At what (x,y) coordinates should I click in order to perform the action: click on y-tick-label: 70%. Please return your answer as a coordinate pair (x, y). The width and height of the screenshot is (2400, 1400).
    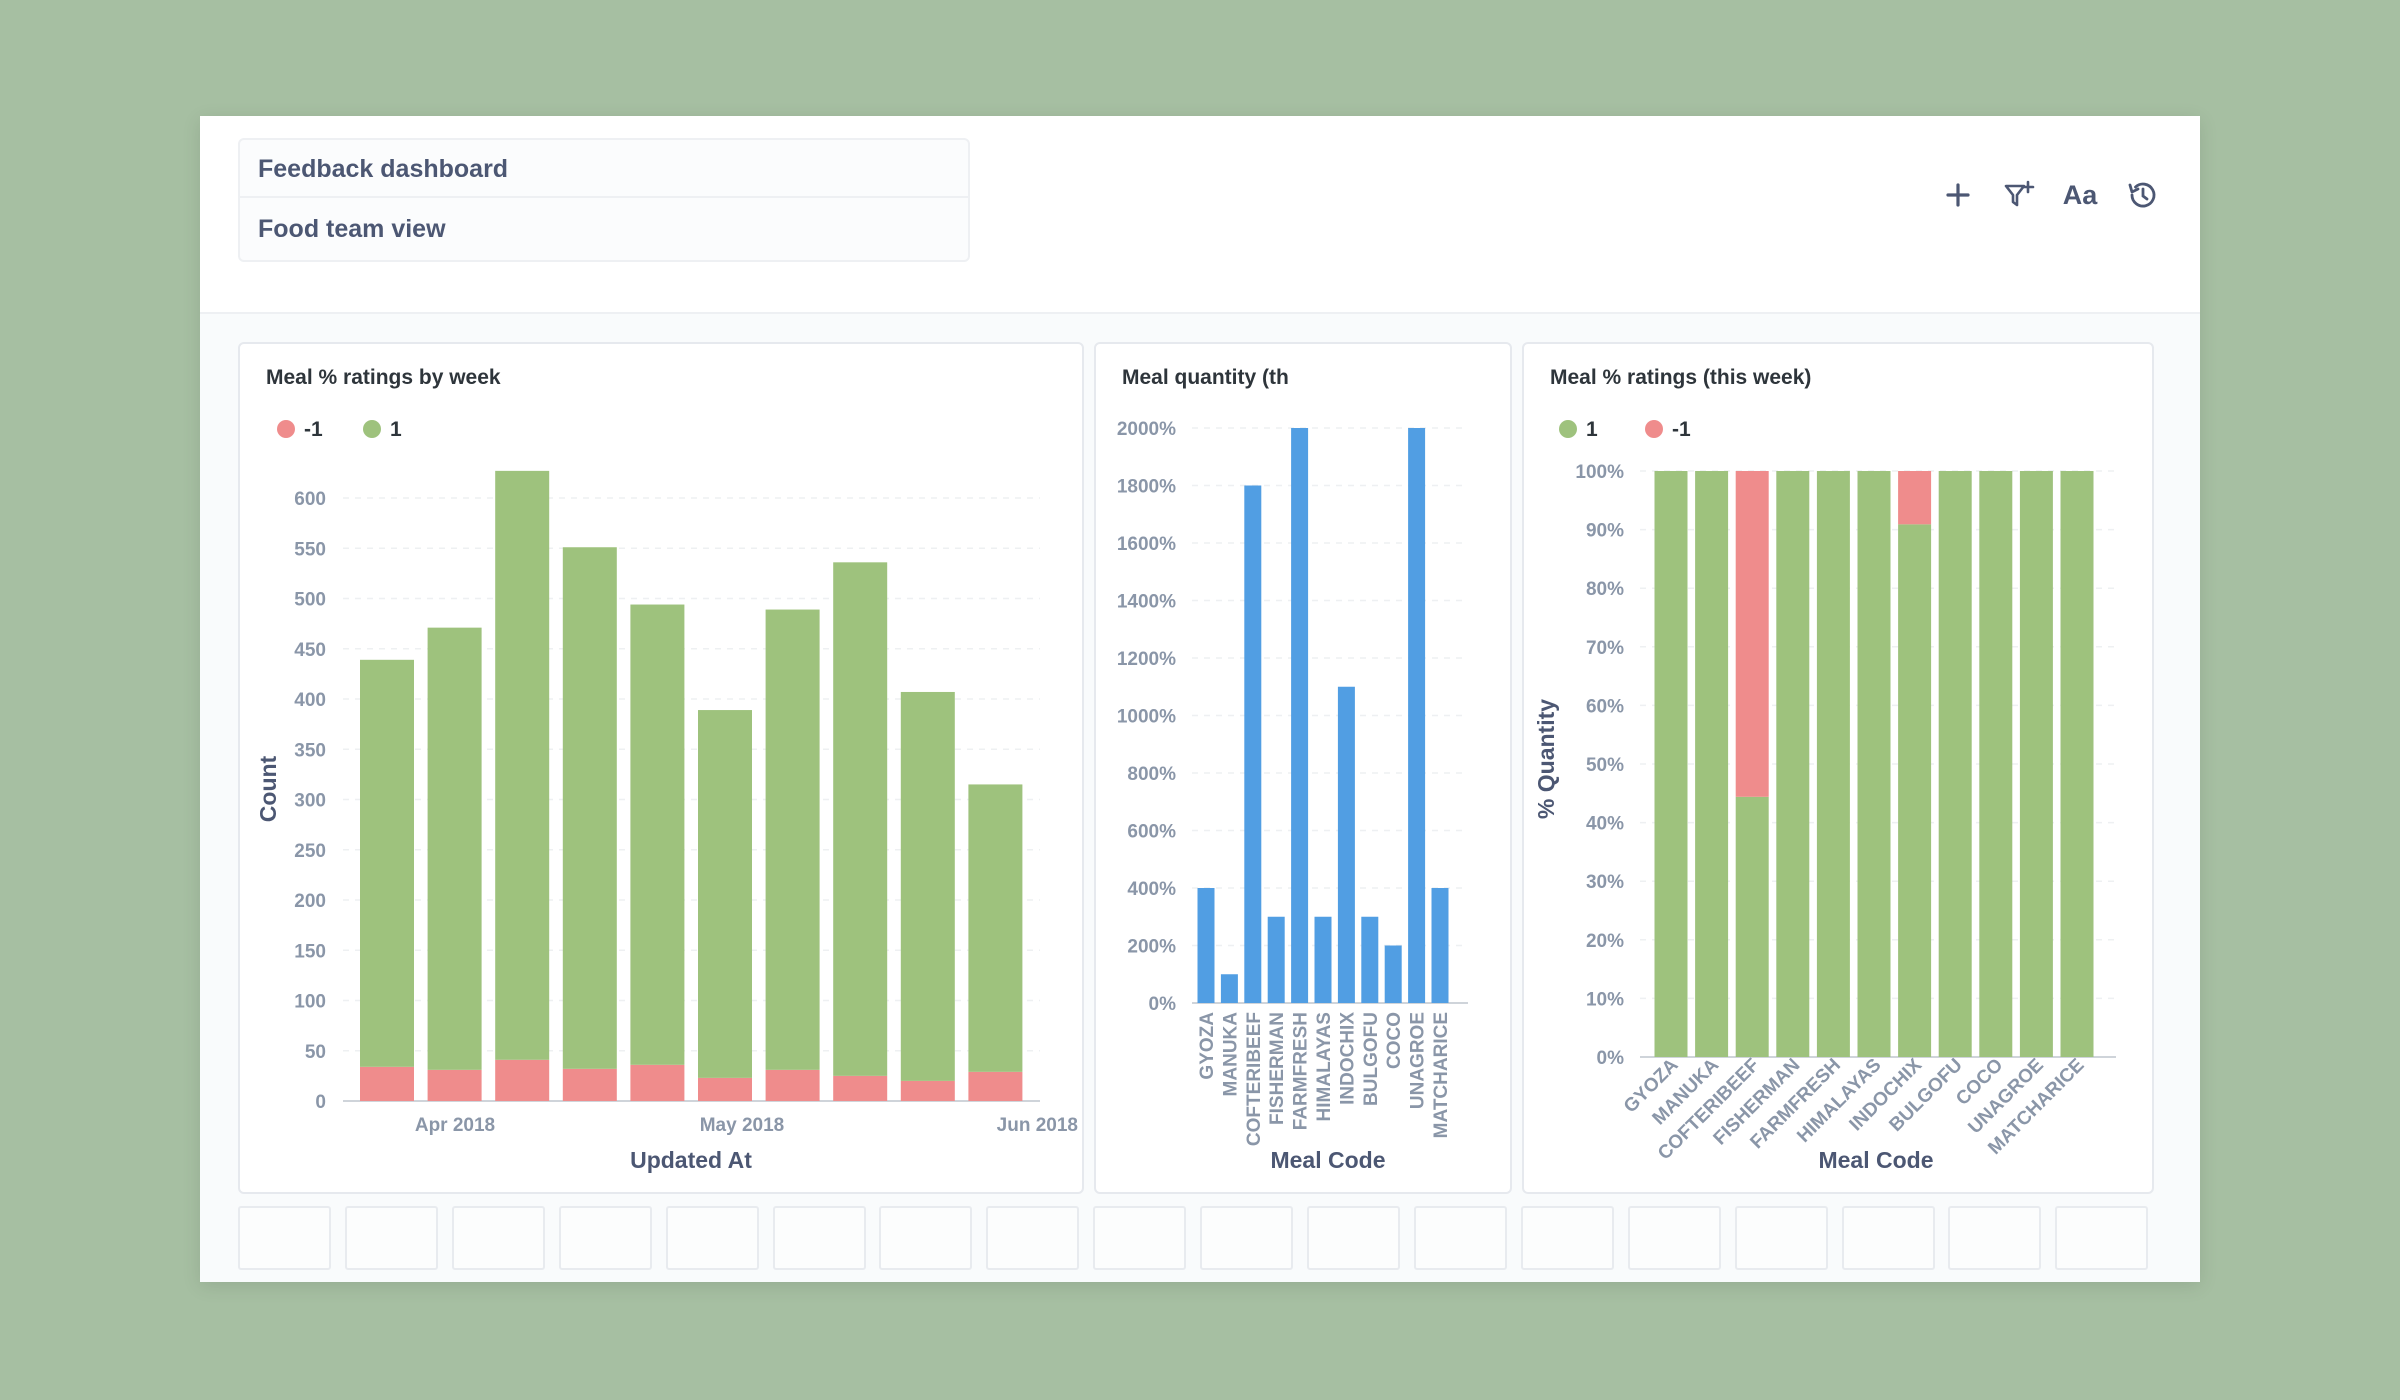
    Looking at the image, I should click on (1605, 648).